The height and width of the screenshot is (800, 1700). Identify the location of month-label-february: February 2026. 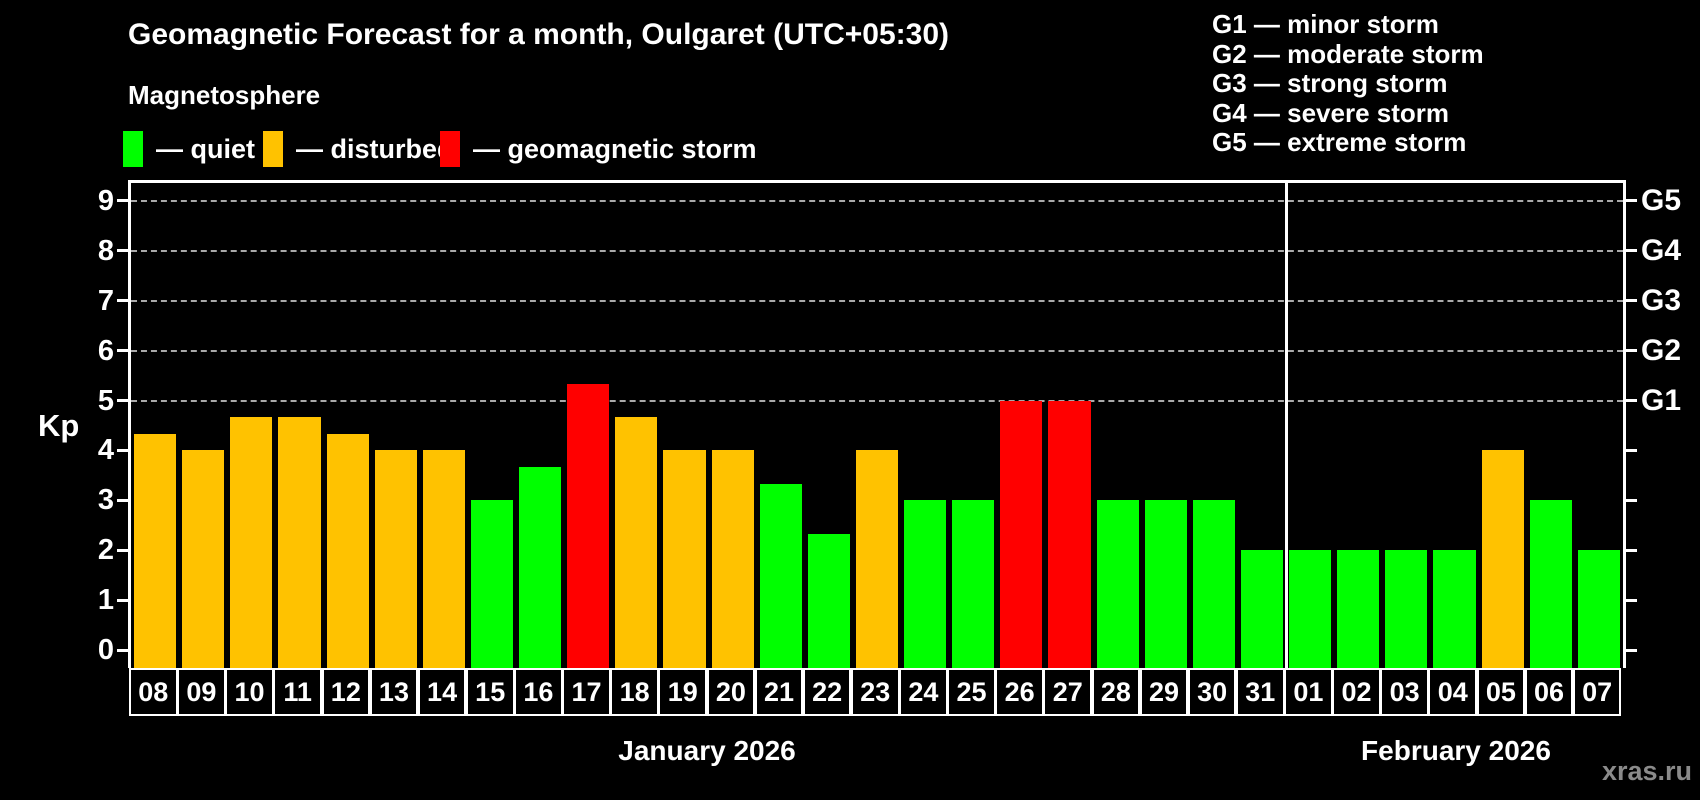
(1456, 750).